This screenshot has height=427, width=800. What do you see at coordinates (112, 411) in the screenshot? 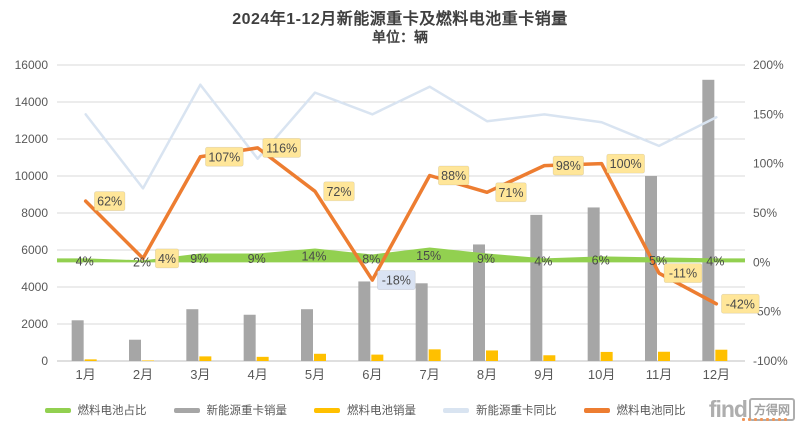
I see `legend-label: 燃料电池占比` at bounding box center [112, 411].